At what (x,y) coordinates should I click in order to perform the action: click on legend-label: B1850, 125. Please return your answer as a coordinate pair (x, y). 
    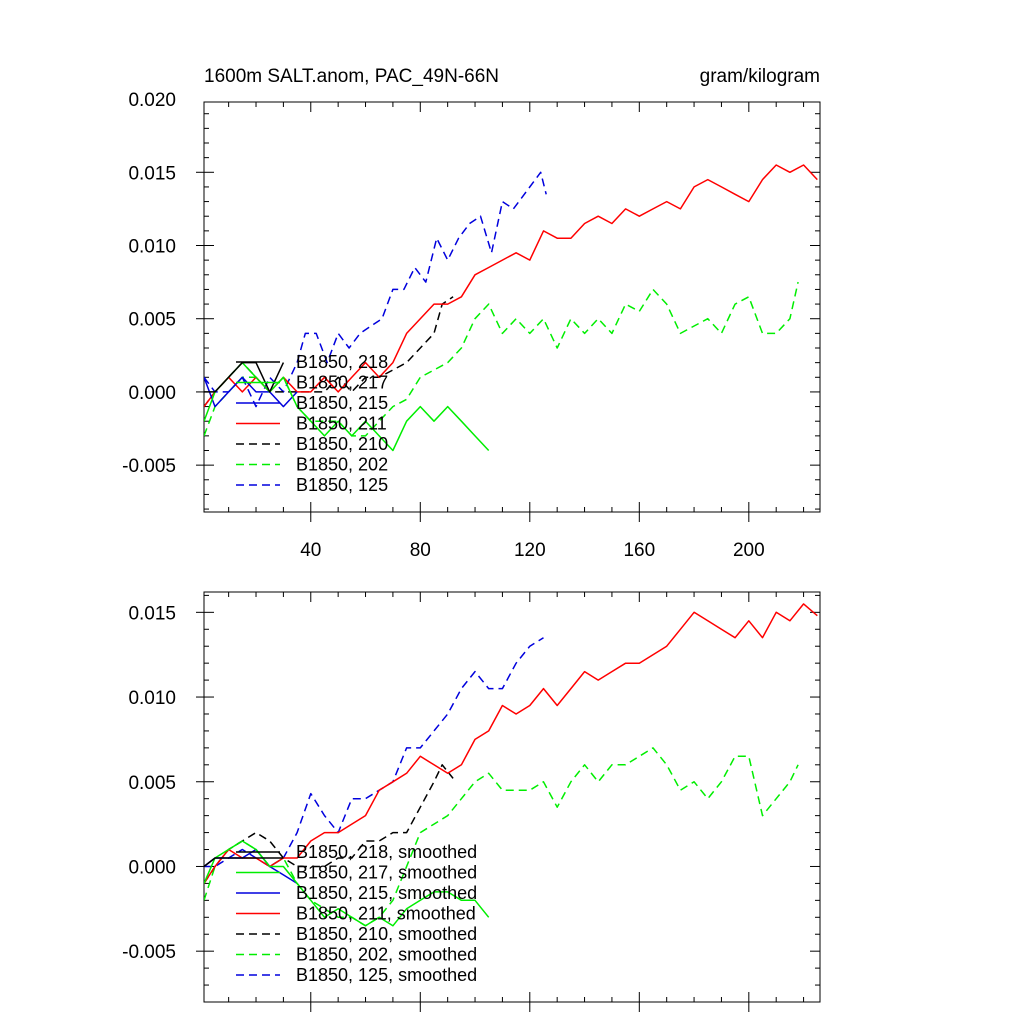
    Looking at the image, I should click on (342, 485).